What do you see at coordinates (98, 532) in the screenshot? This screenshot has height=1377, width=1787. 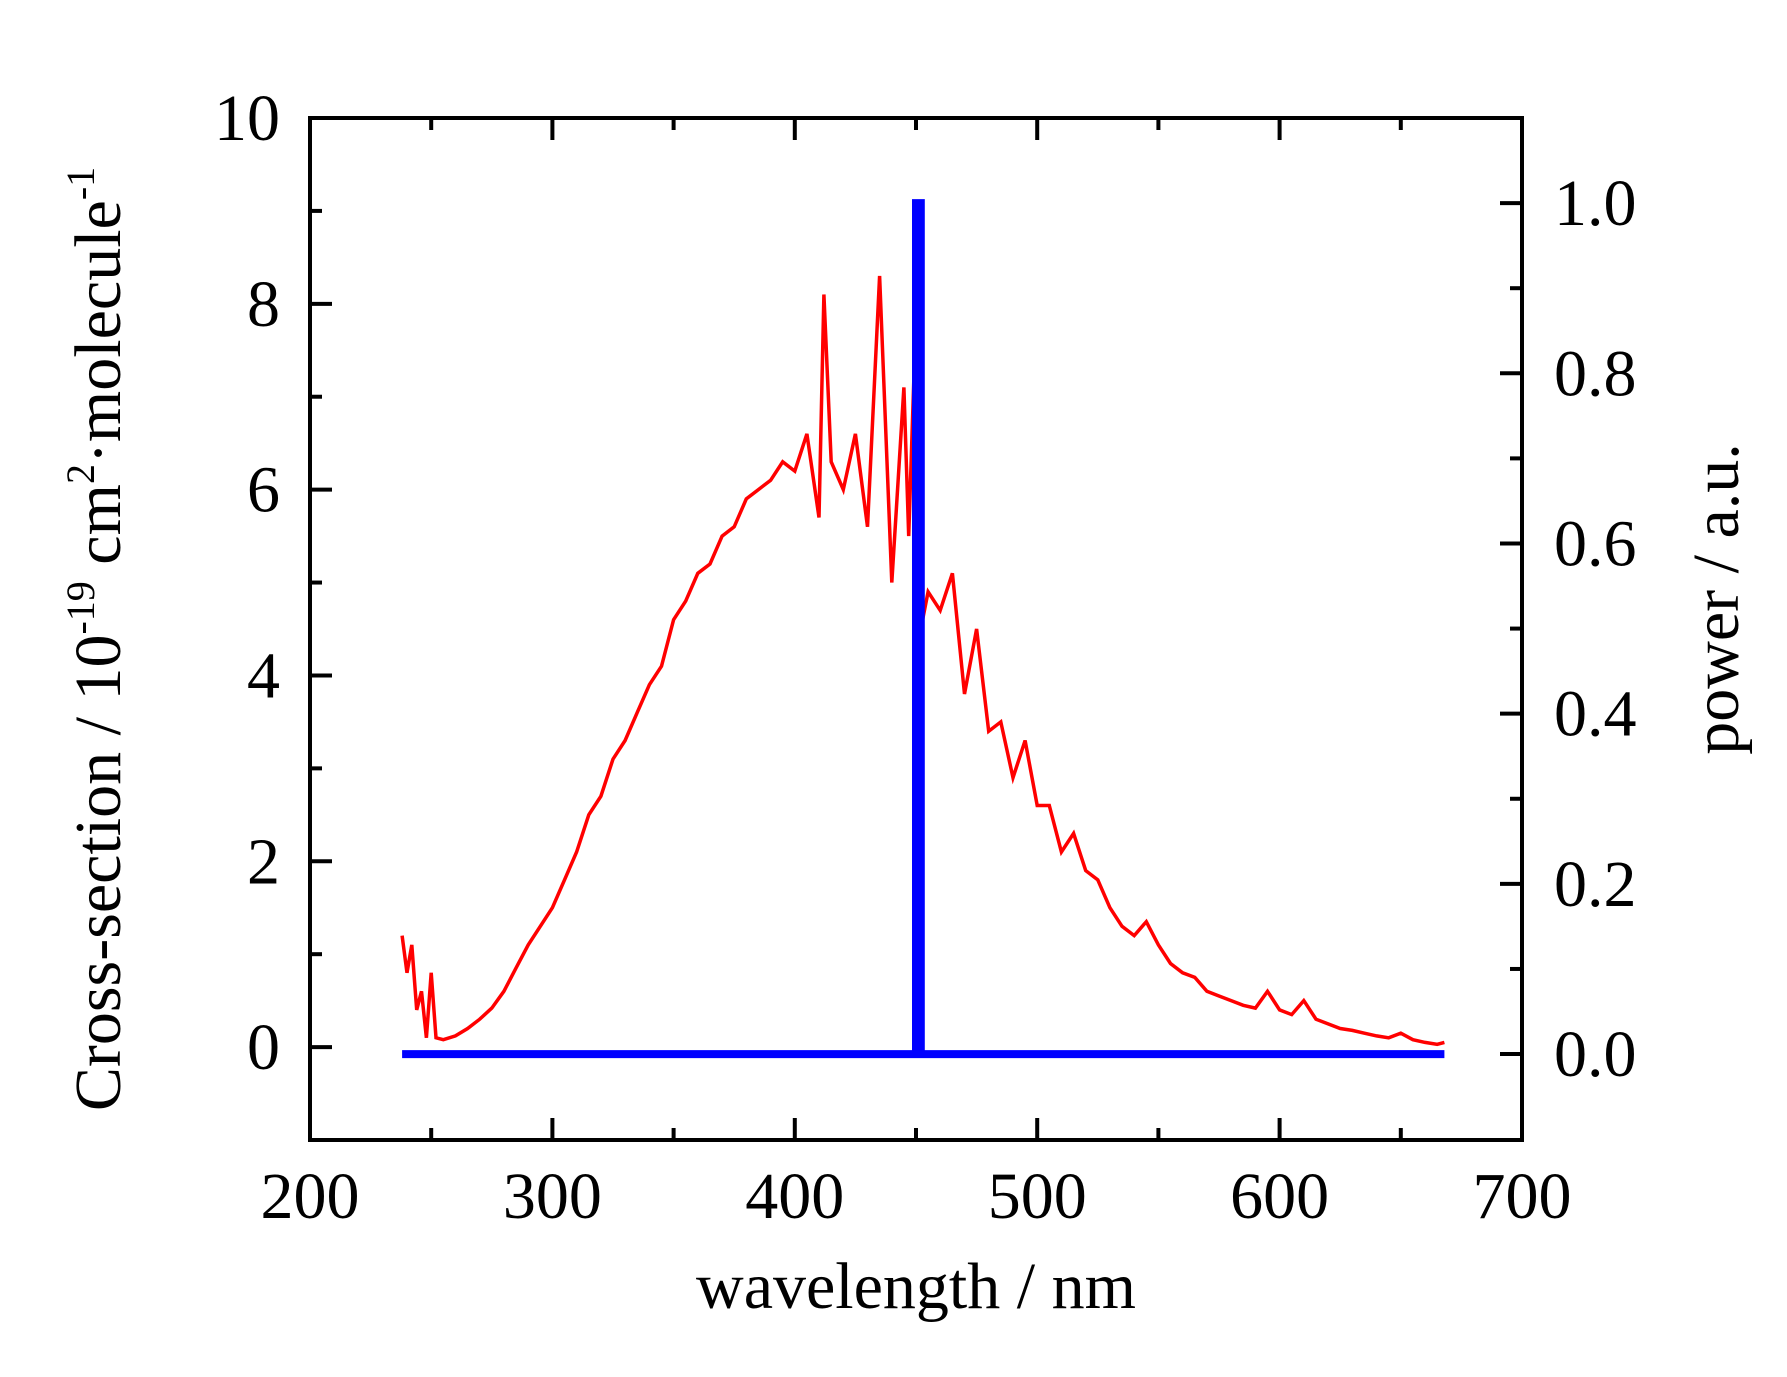 I see `y-axis-title-mid: cm` at bounding box center [98, 532].